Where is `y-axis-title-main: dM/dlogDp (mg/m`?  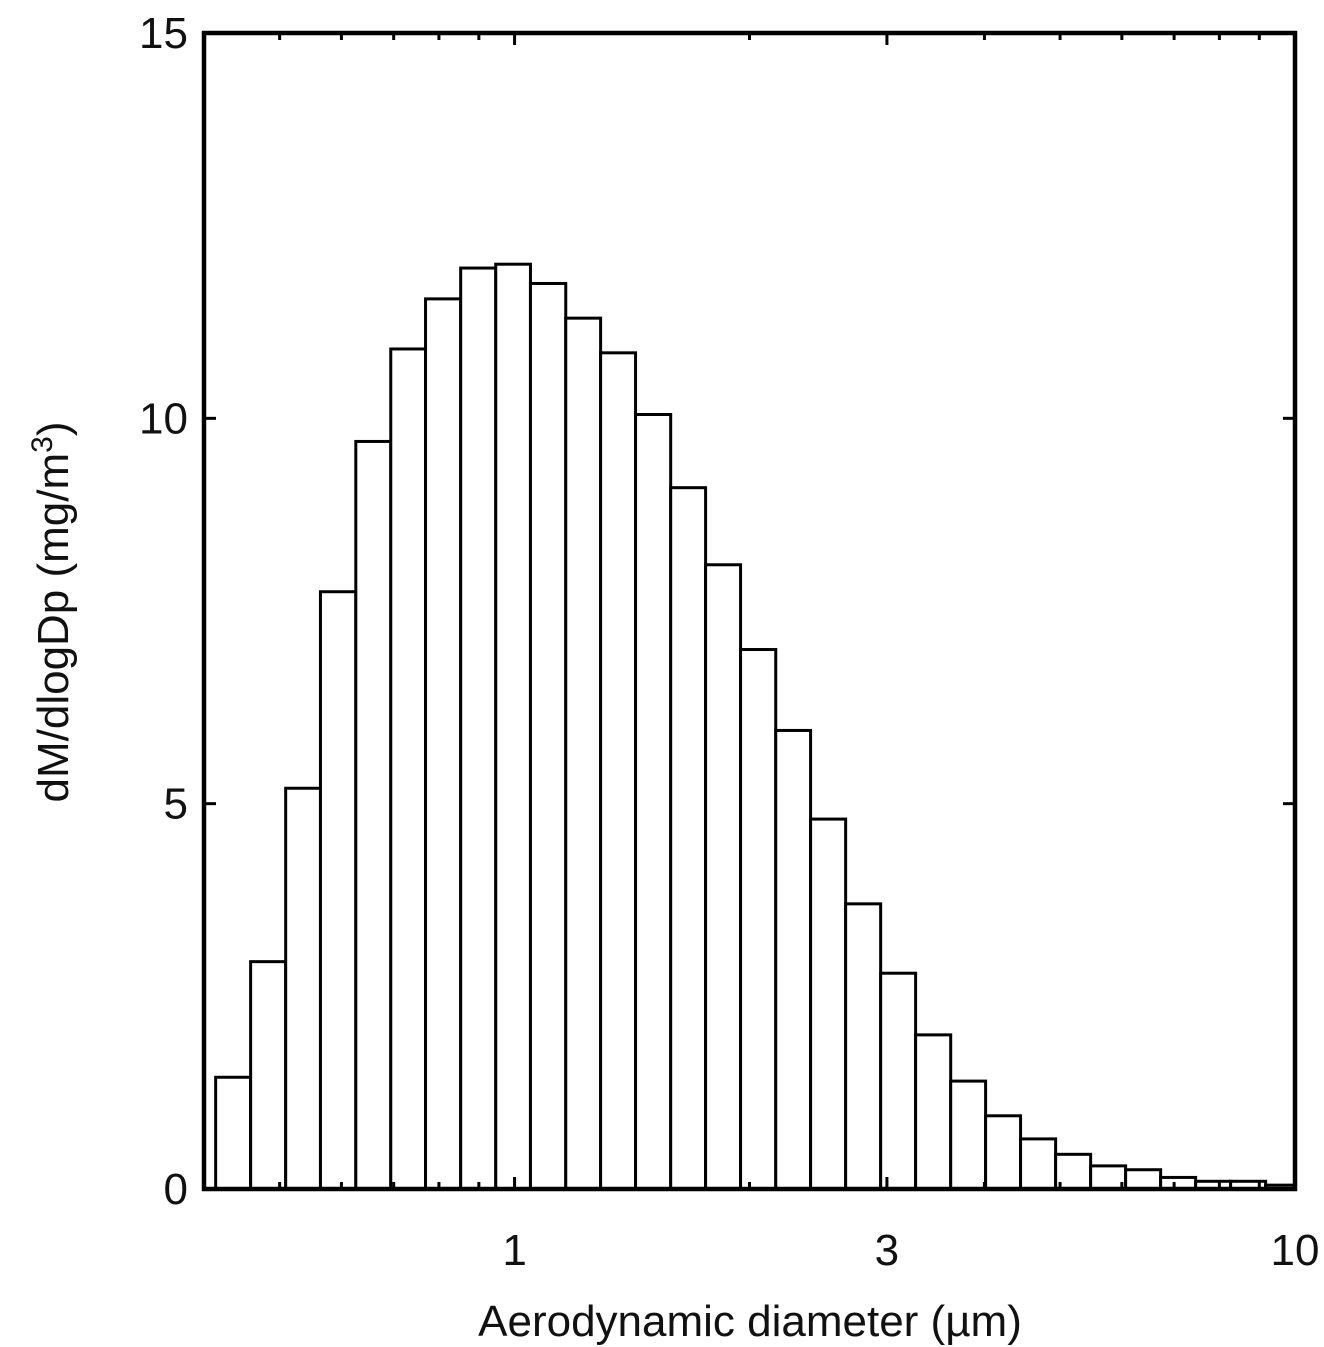
y-axis-title-main: dM/dlogDp (mg/m is located at coordinates (53, 628).